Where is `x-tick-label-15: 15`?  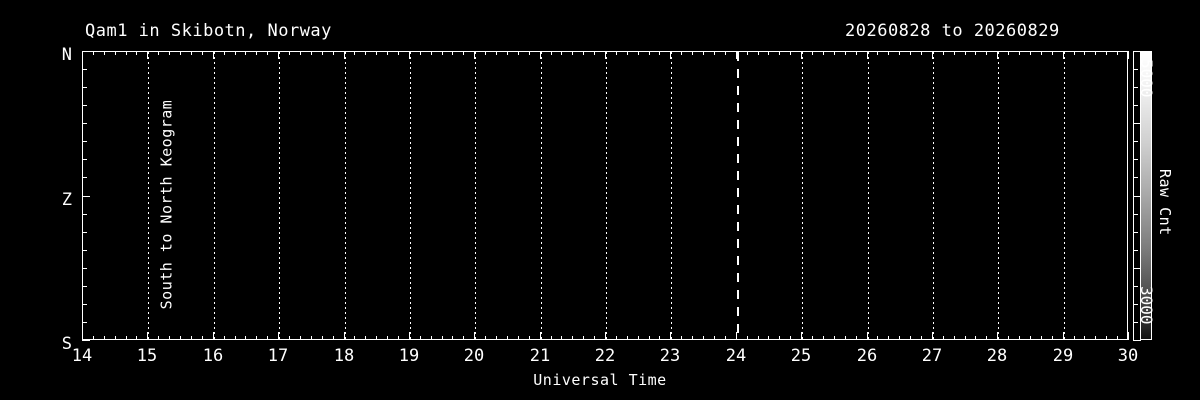
x-tick-label-15: 15 is located at coordinates (147, 356).